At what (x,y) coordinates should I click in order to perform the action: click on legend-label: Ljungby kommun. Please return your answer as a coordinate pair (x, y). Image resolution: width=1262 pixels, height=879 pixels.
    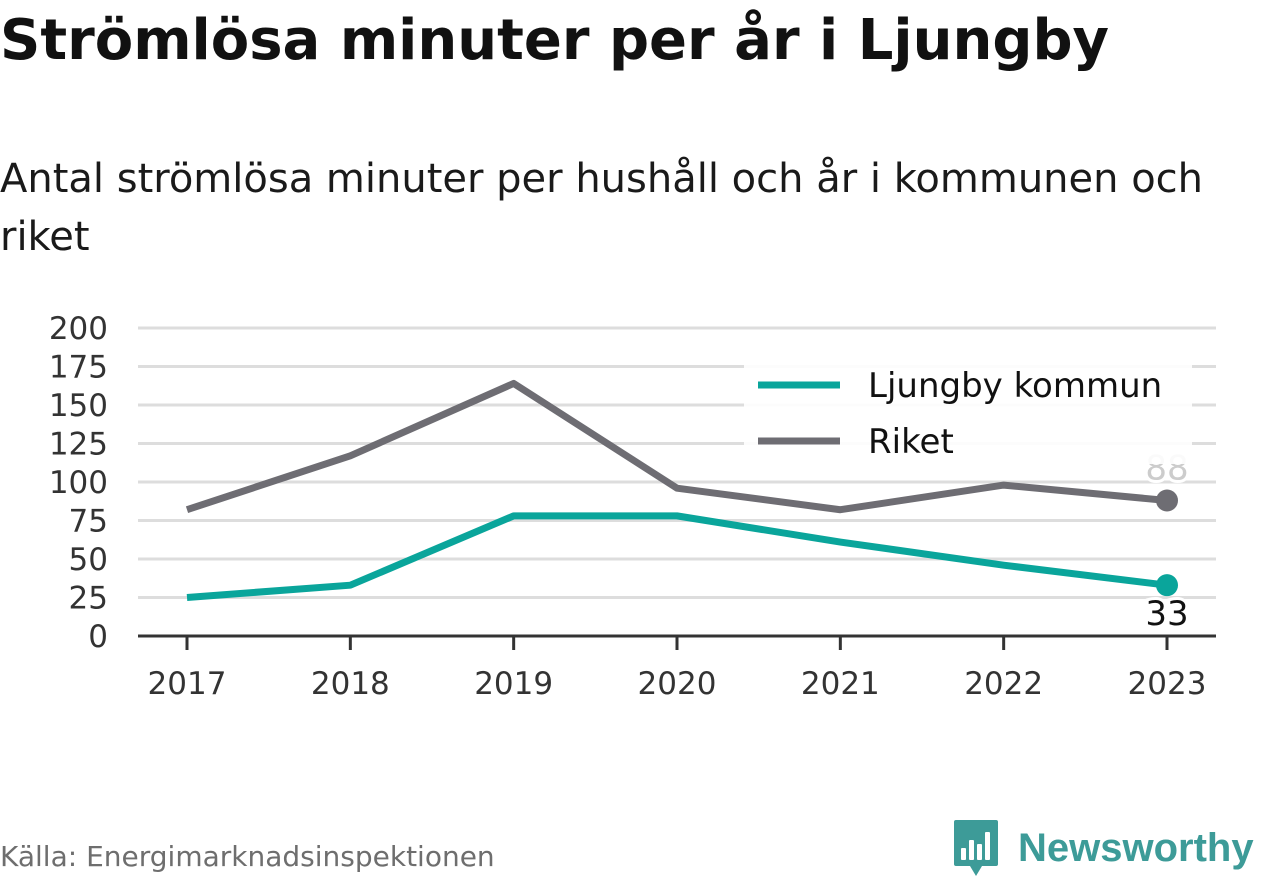
    Looking at the image, I should click on (1015, 386).